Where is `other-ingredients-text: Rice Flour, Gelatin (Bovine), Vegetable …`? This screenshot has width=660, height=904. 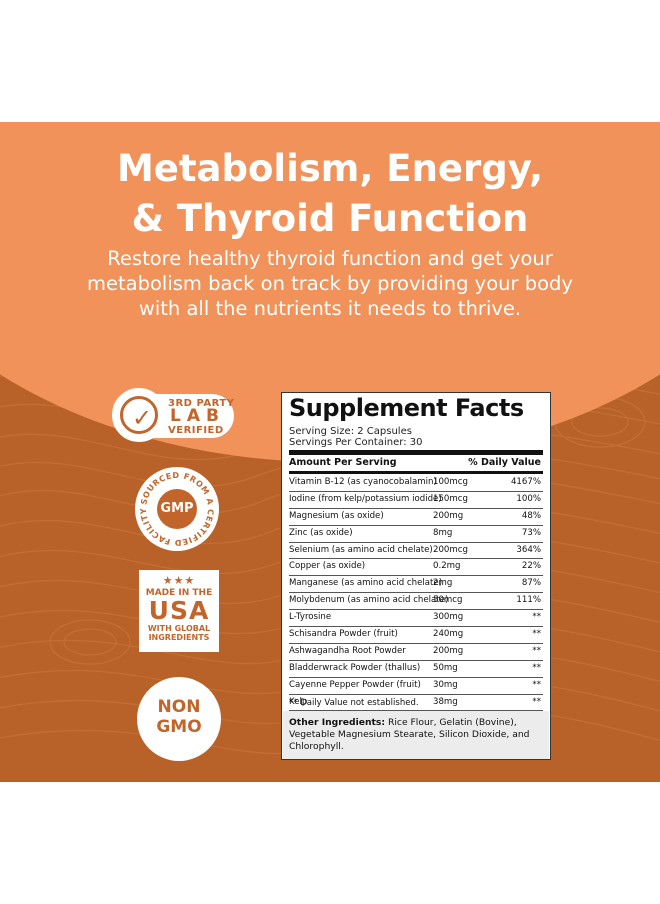
other-ingredients-text: Rice Flour, Gelatin (Bovine), Vegetable … is located at coordinates (409, 734).